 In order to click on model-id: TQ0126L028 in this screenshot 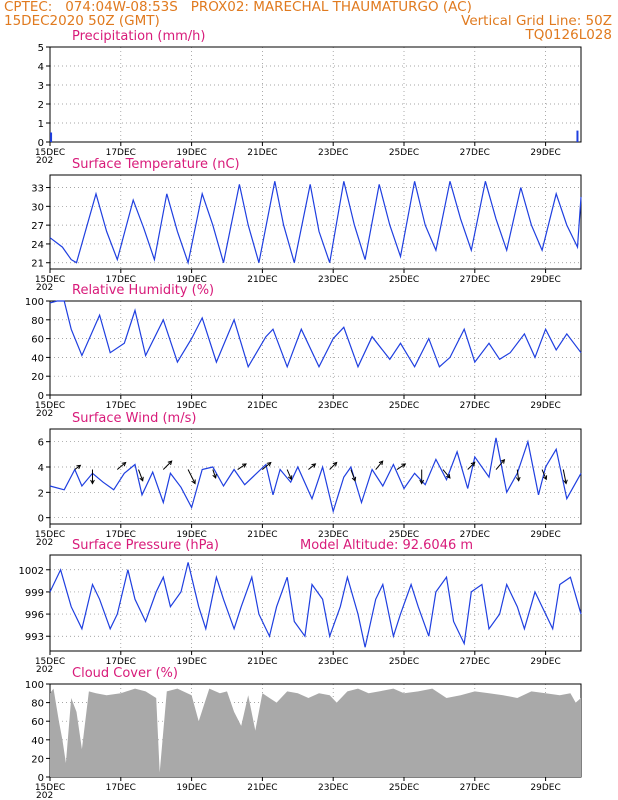, I will do `click(568, 35)`.